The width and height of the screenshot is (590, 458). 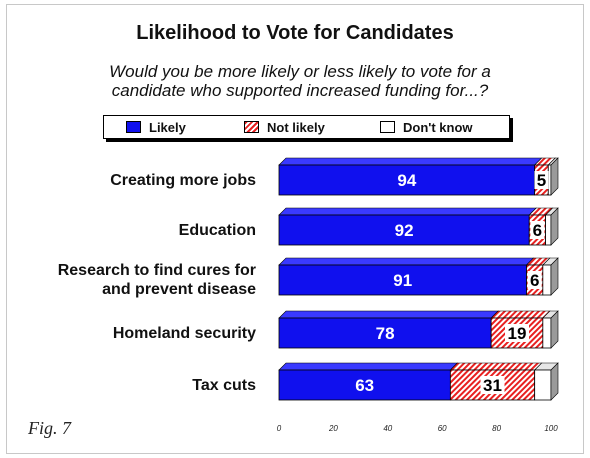 I want to click on data-label-likely: 91, so click(x=402, y=280).